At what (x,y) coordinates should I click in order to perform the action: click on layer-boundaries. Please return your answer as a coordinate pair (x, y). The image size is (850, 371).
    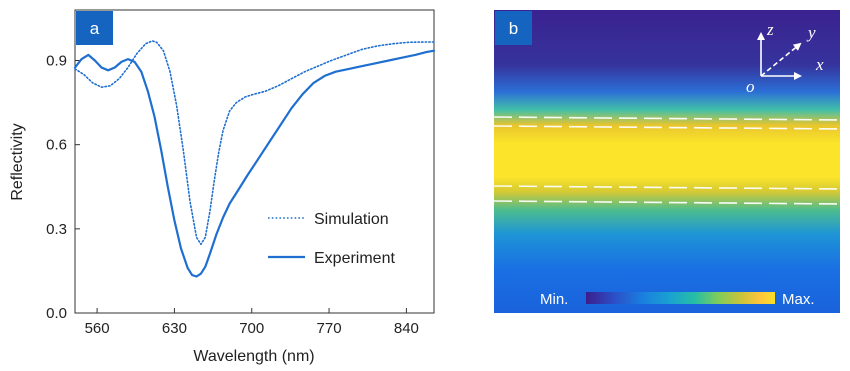
    Looking at the image, I should click on (667, 160).